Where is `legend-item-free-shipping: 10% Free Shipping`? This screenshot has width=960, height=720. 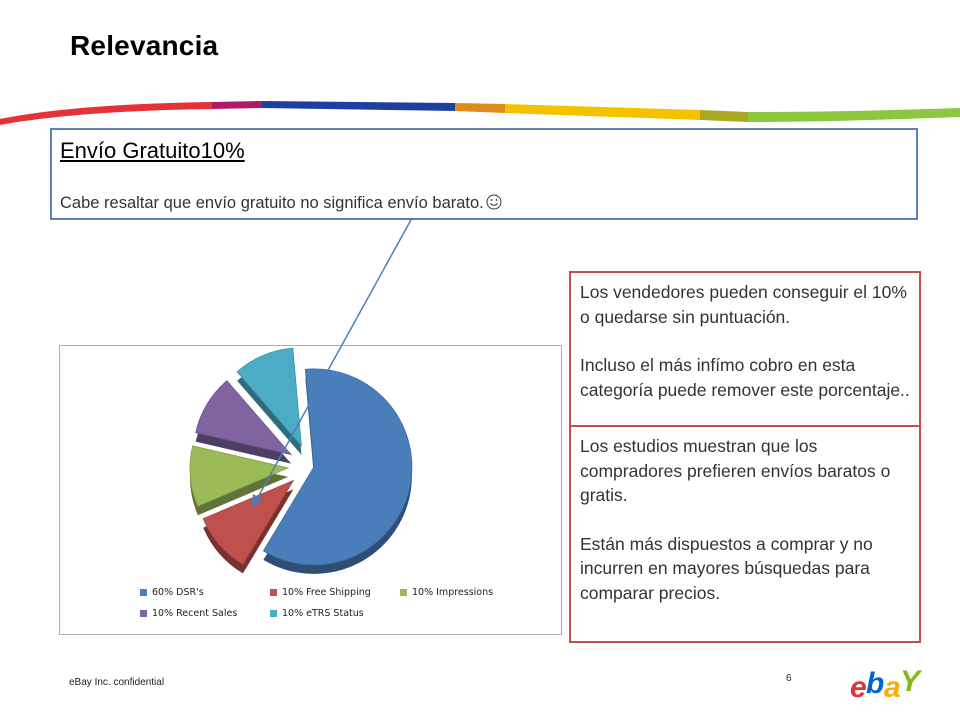
legend-item-free-shipping: 10% Free Shipping is located at coordinates (320, 592).